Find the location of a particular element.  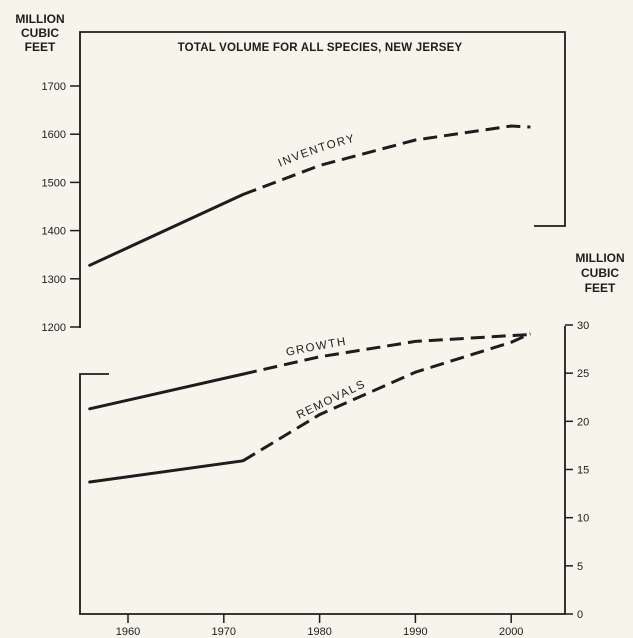

left-axis-title-line-2: CUBIC is located at coordinates (40, 33).